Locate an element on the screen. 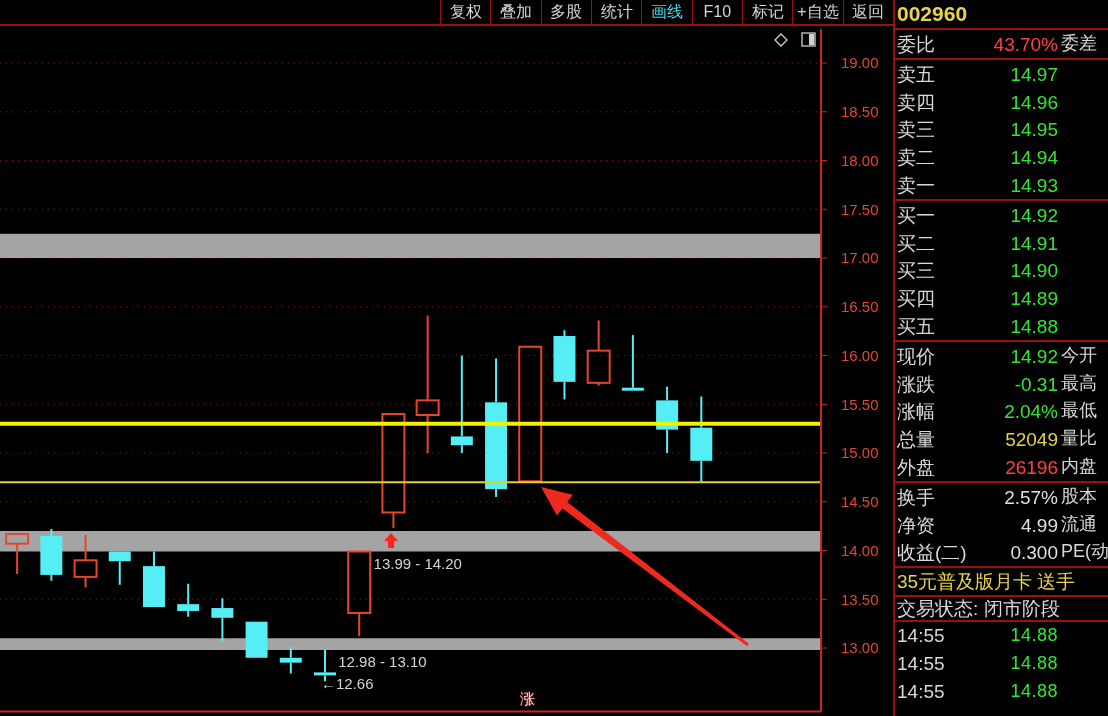 The image size is (1108, 716). category-label: 外盘 26196 is located at coordinates (977, 467).